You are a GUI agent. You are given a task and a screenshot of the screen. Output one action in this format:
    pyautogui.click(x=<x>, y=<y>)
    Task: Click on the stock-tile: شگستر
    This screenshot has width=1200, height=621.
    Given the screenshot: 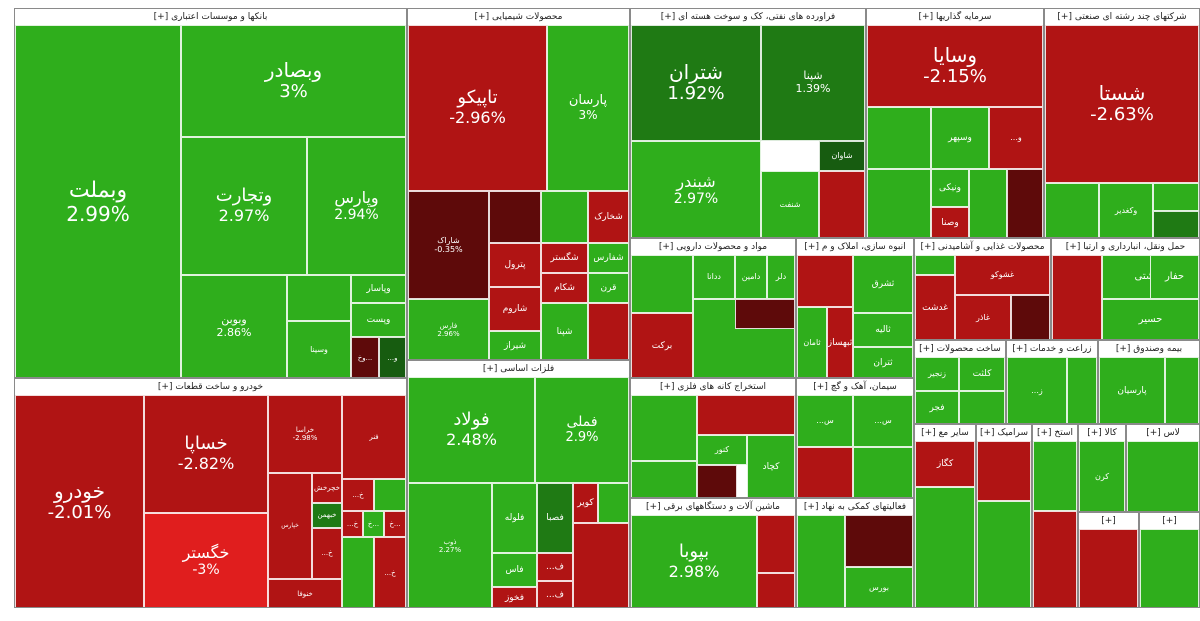 What is the action you would take?
    pyautogui.click(x=564, y=258)
    